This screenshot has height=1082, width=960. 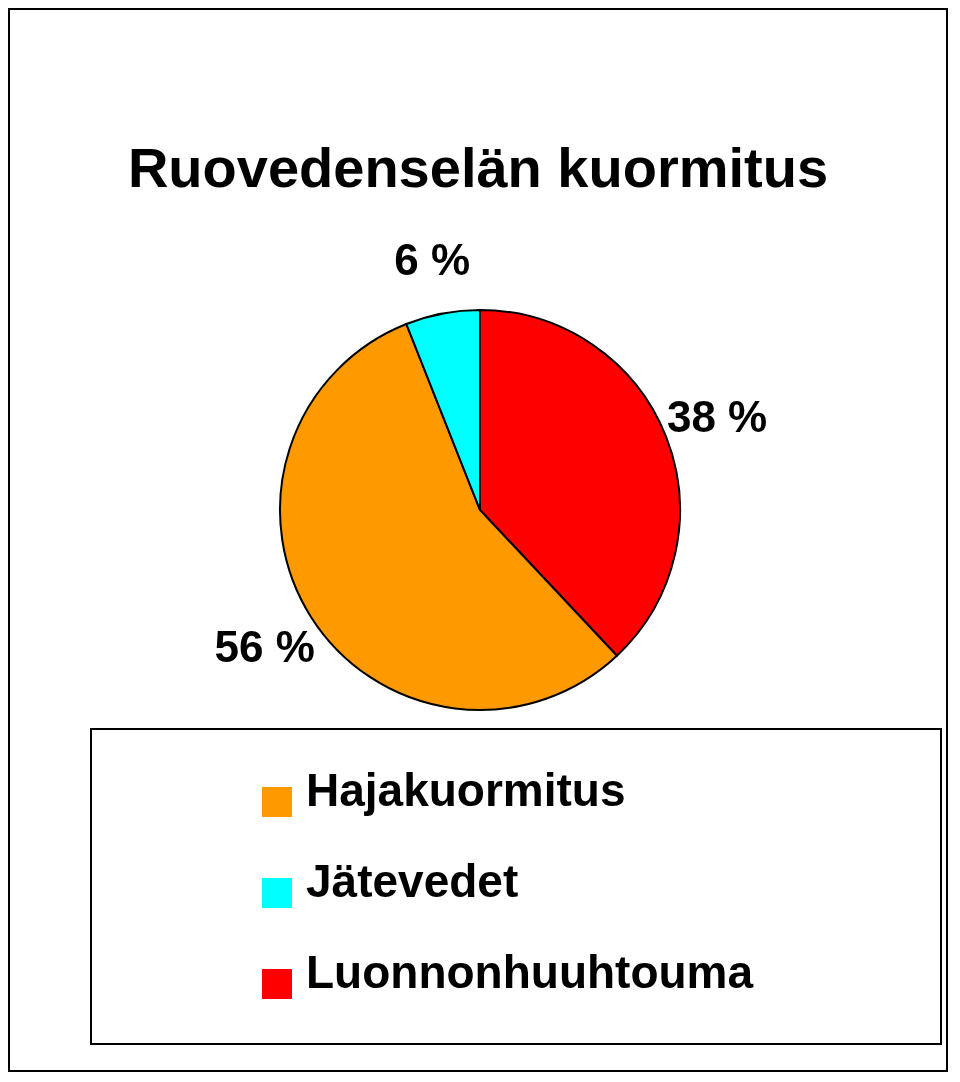 I want to click on data-label: 6 %, so click(x=432, y=260).